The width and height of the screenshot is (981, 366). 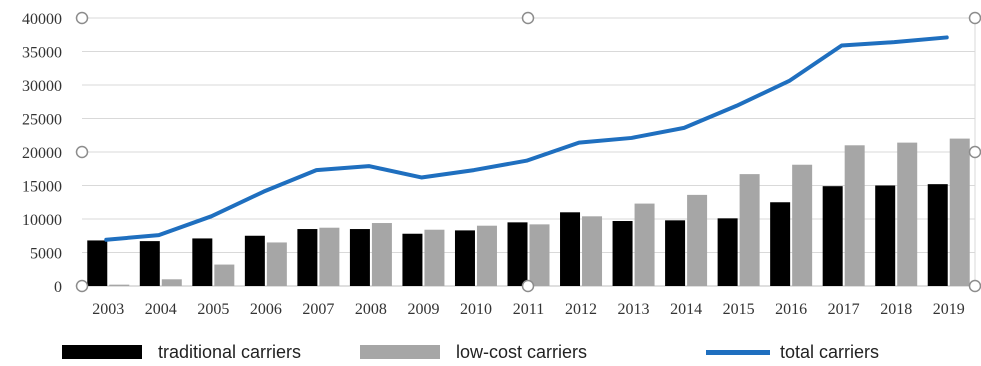 What do you see at coordinates (739, 309) in the screenshot?
I see `x-tick-label-2015: 2015` at bounding box center [739, 309].